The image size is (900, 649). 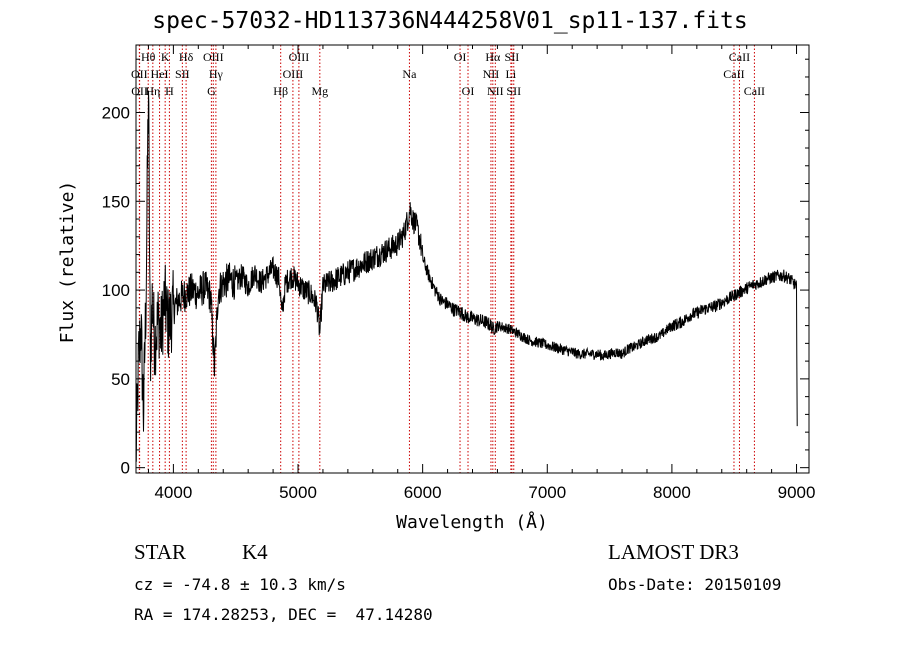 I want to click on y-tick-label: 200, so click(x=116, y=112).